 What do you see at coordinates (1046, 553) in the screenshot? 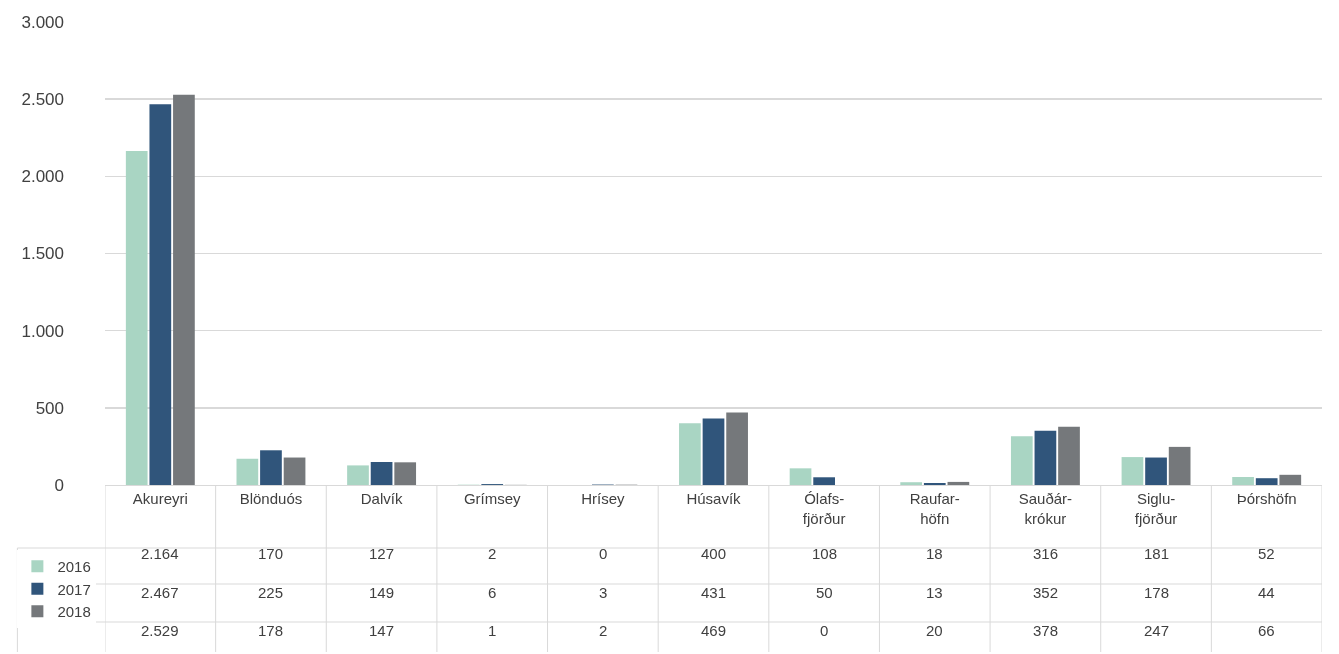
I see `data-label: 316` at bounding box center [1046, 553].